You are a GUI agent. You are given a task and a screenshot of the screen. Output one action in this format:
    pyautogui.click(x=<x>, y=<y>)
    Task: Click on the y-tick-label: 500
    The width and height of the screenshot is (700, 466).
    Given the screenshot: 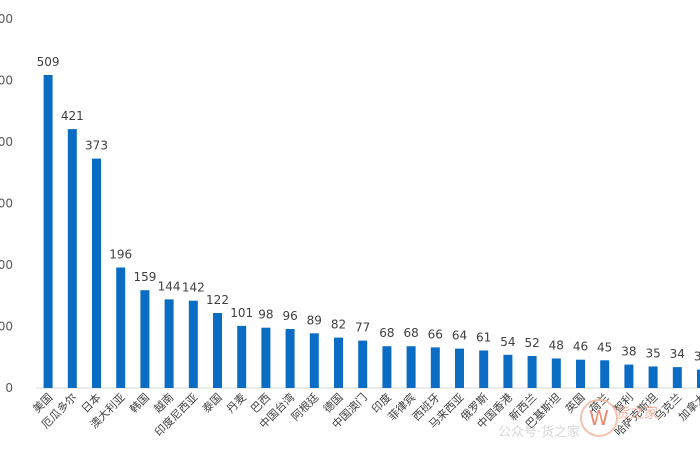 What is the action you would take?
    pyautogui.click(x=6, y=81)
    